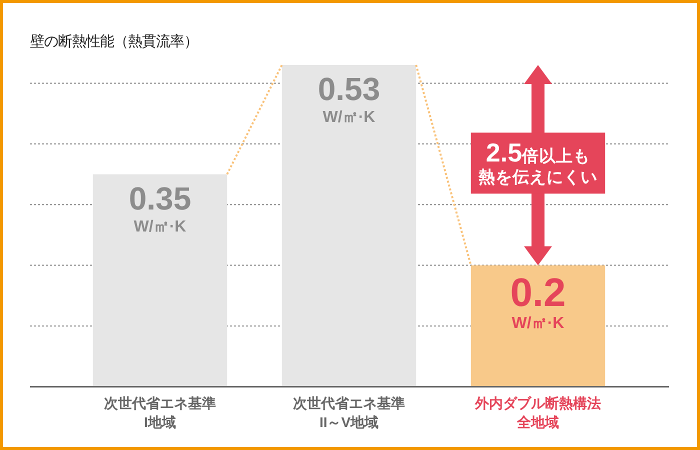  Describe the element at coordinates (538, 301) in the screenshot. I see `data-label: 0.2 W/㎡·K` at that location.